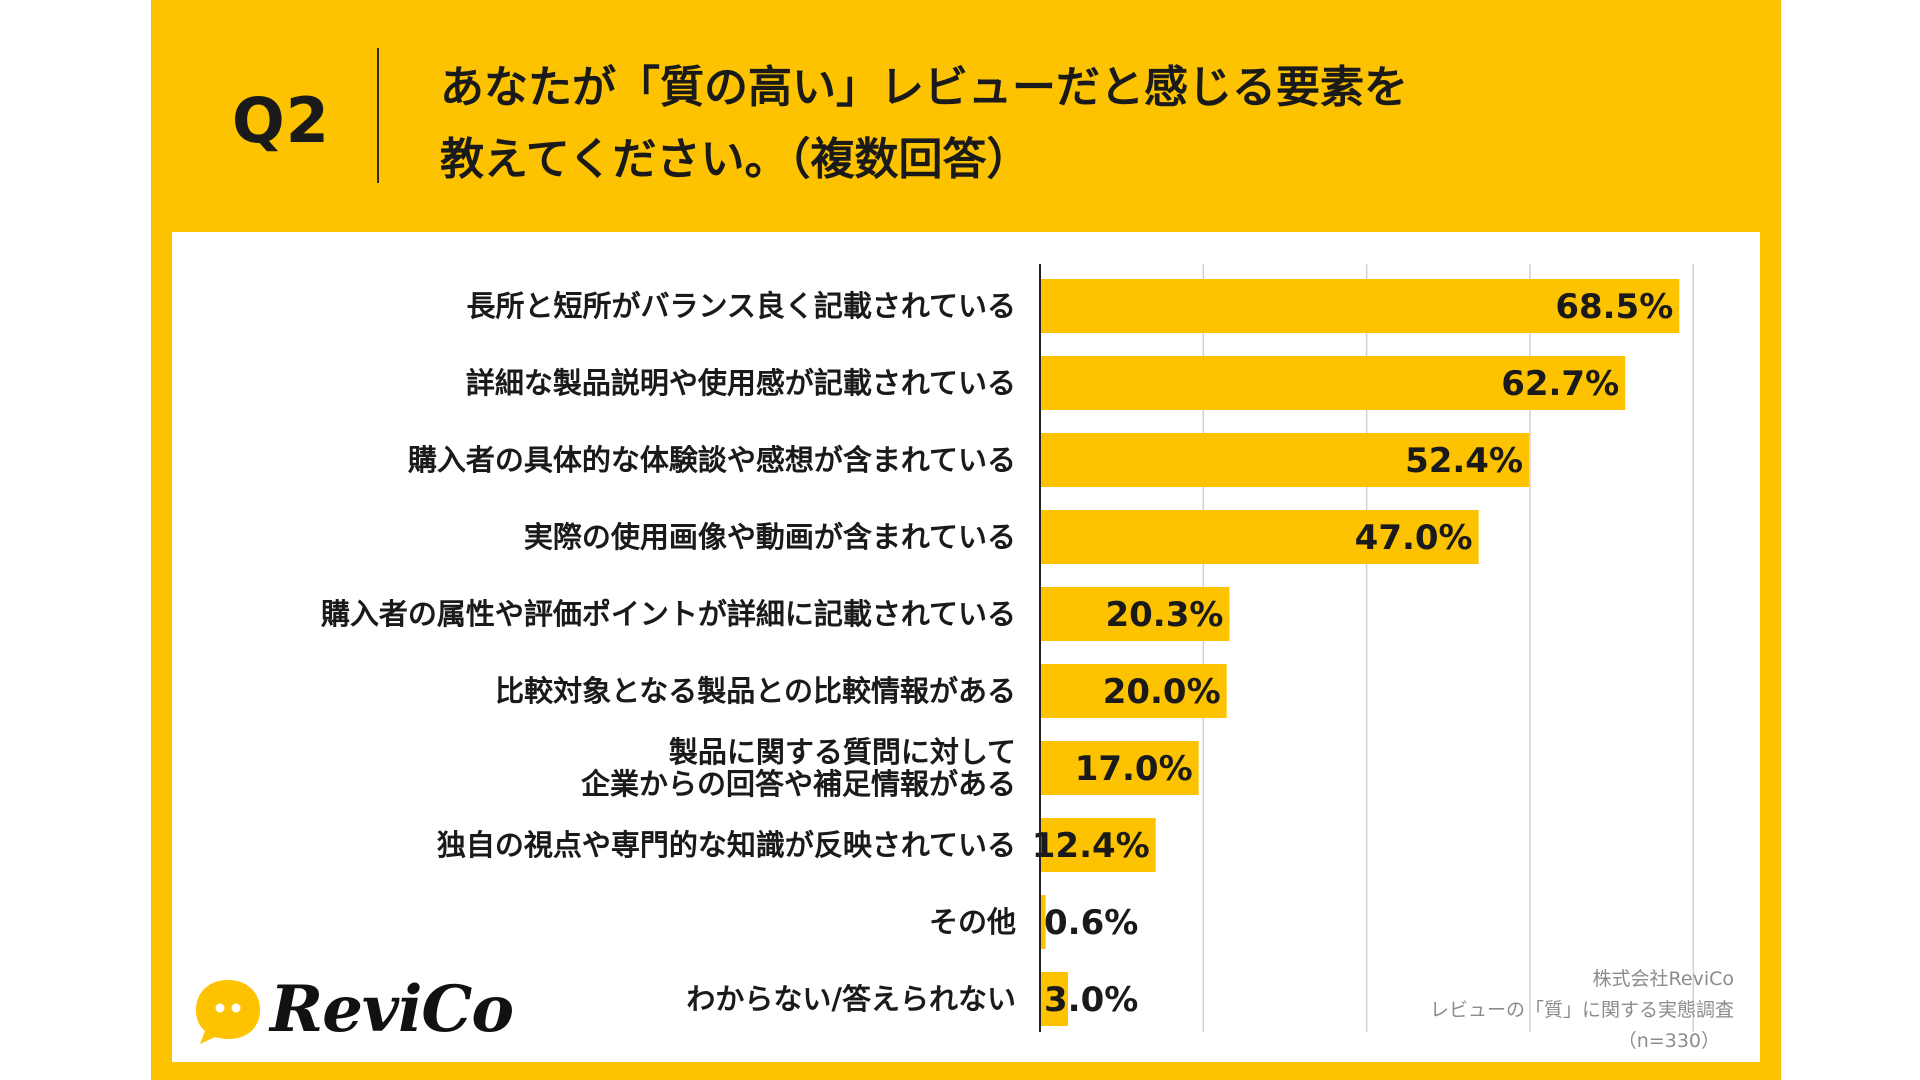 The image size is (1920, 1080). Describe the element at coordinates (1040, 124) in the screenshot. I see `question-title: あなたが「質の高い」レビューだと感じる要素を 教えてください。（複数回答）` at that location.